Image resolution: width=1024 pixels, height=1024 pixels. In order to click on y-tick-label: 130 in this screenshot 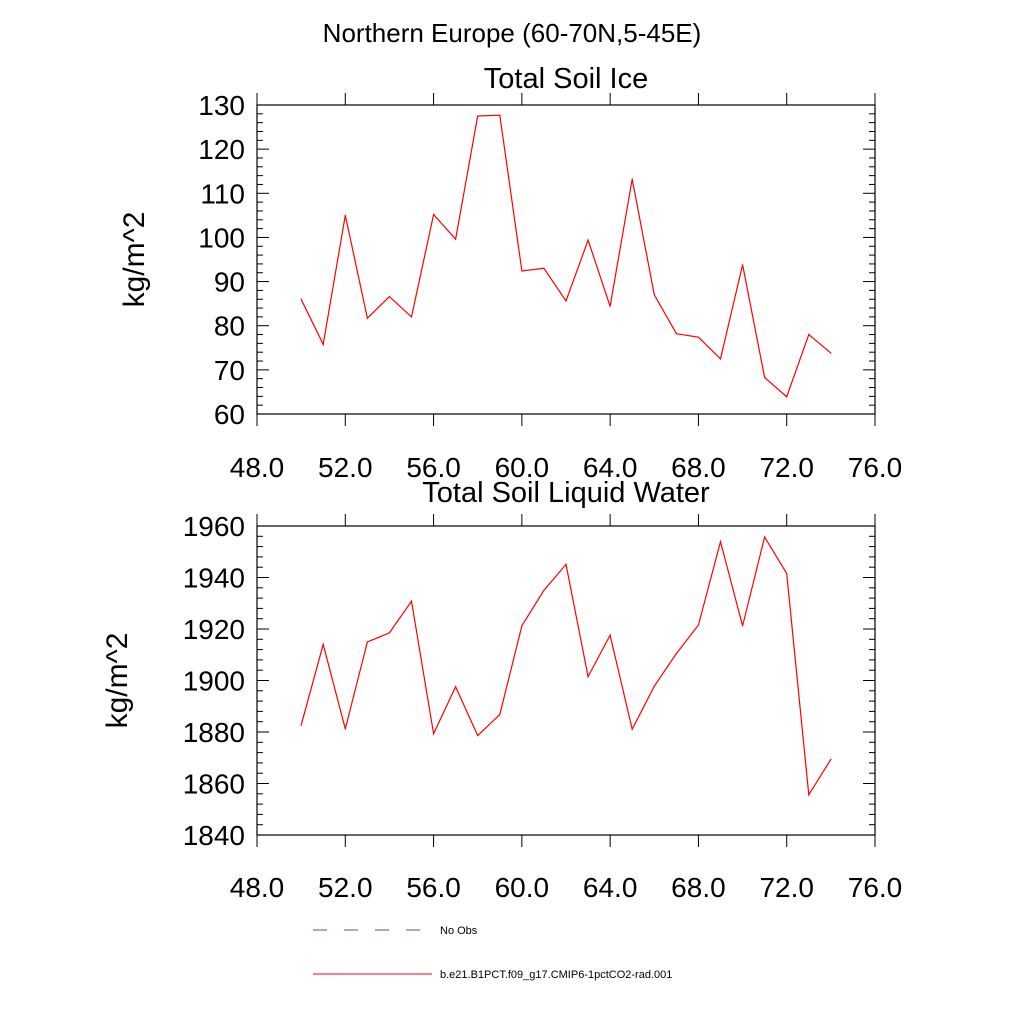, I will do `click(221, 105)`.